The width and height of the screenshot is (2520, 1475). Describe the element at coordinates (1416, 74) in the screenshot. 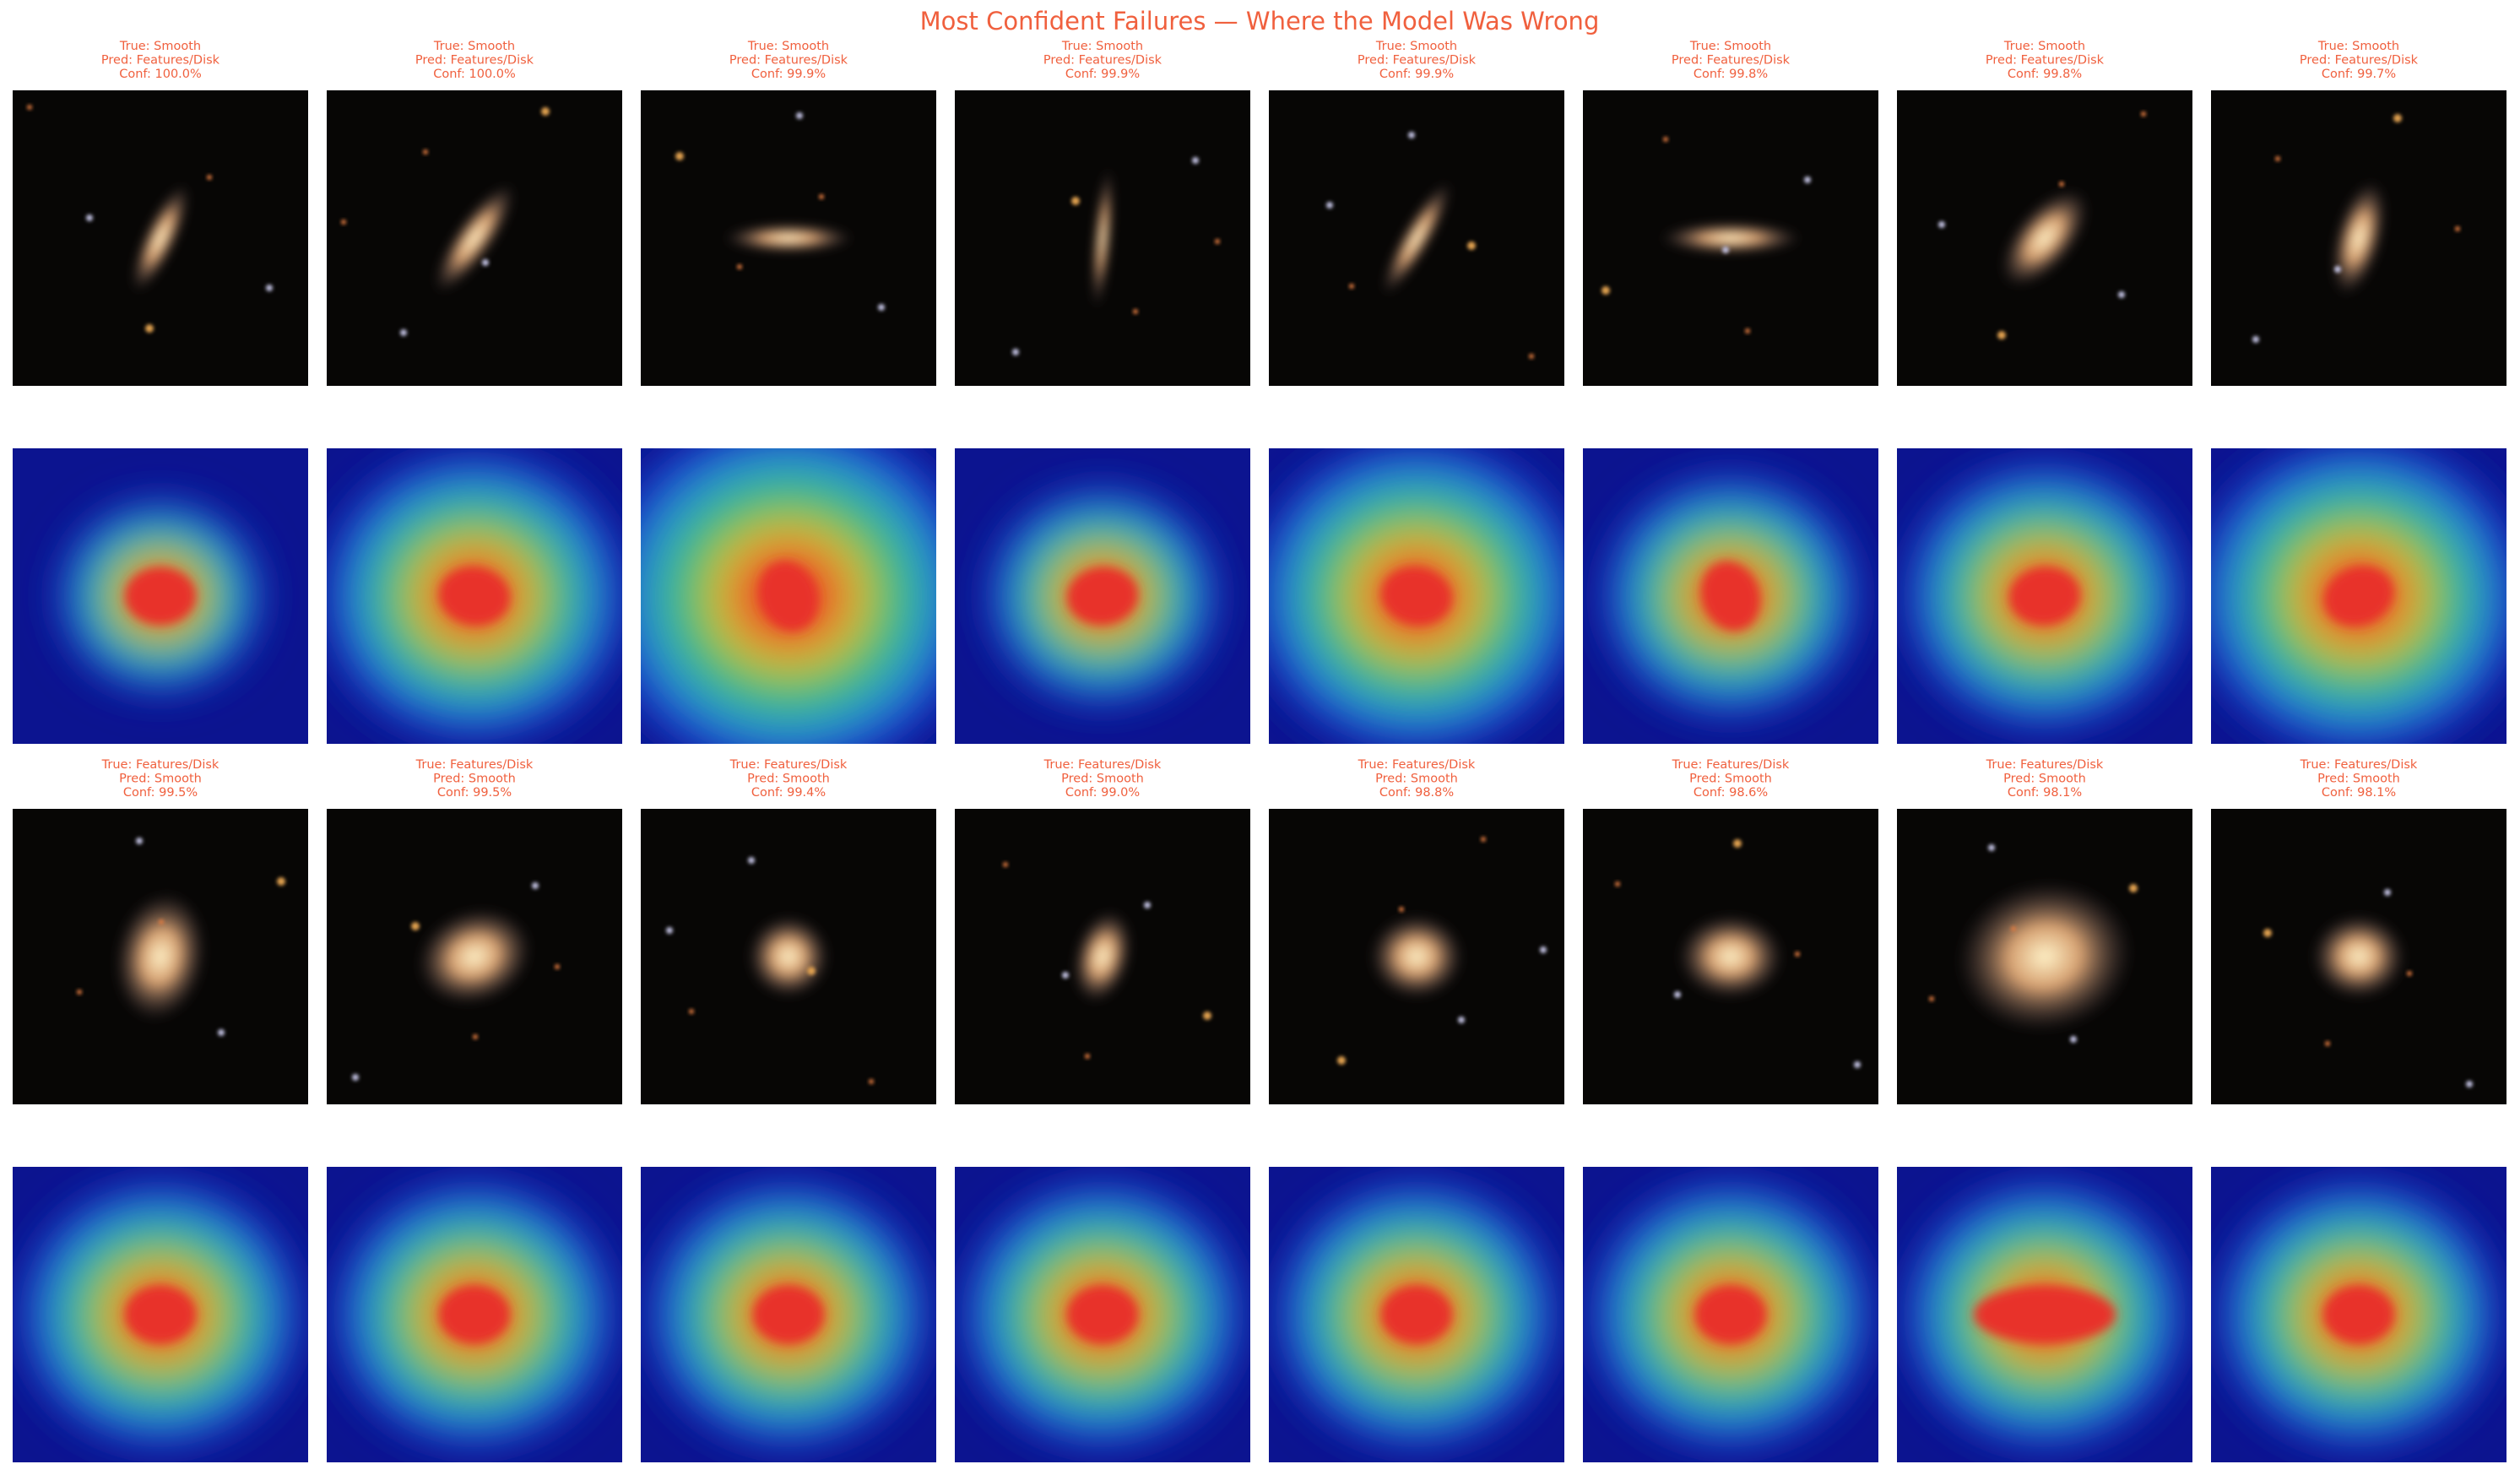

I see `panel-caption: Conf: 99.9%` at that location.